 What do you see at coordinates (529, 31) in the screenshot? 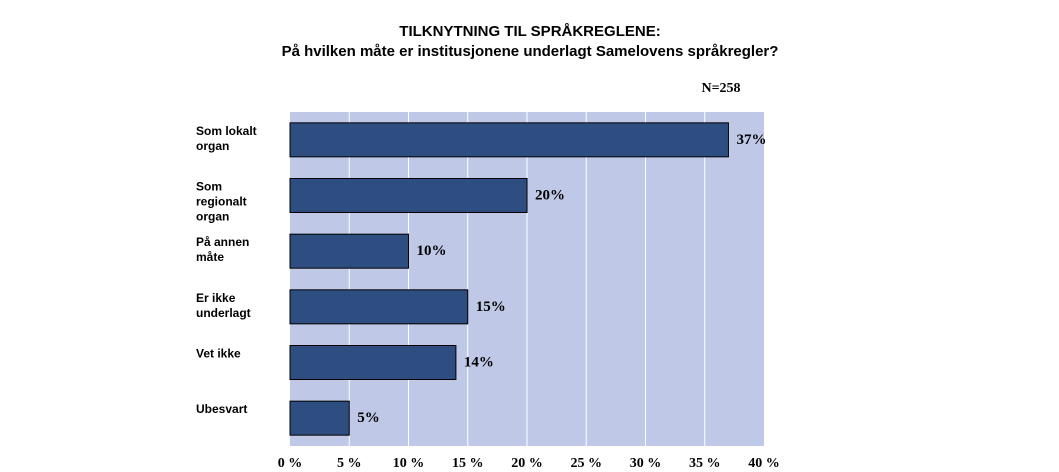
I see `chart-title: TILKNYTNING TIL SPRÅKREGLENE:` at bounding box center [529, 31].